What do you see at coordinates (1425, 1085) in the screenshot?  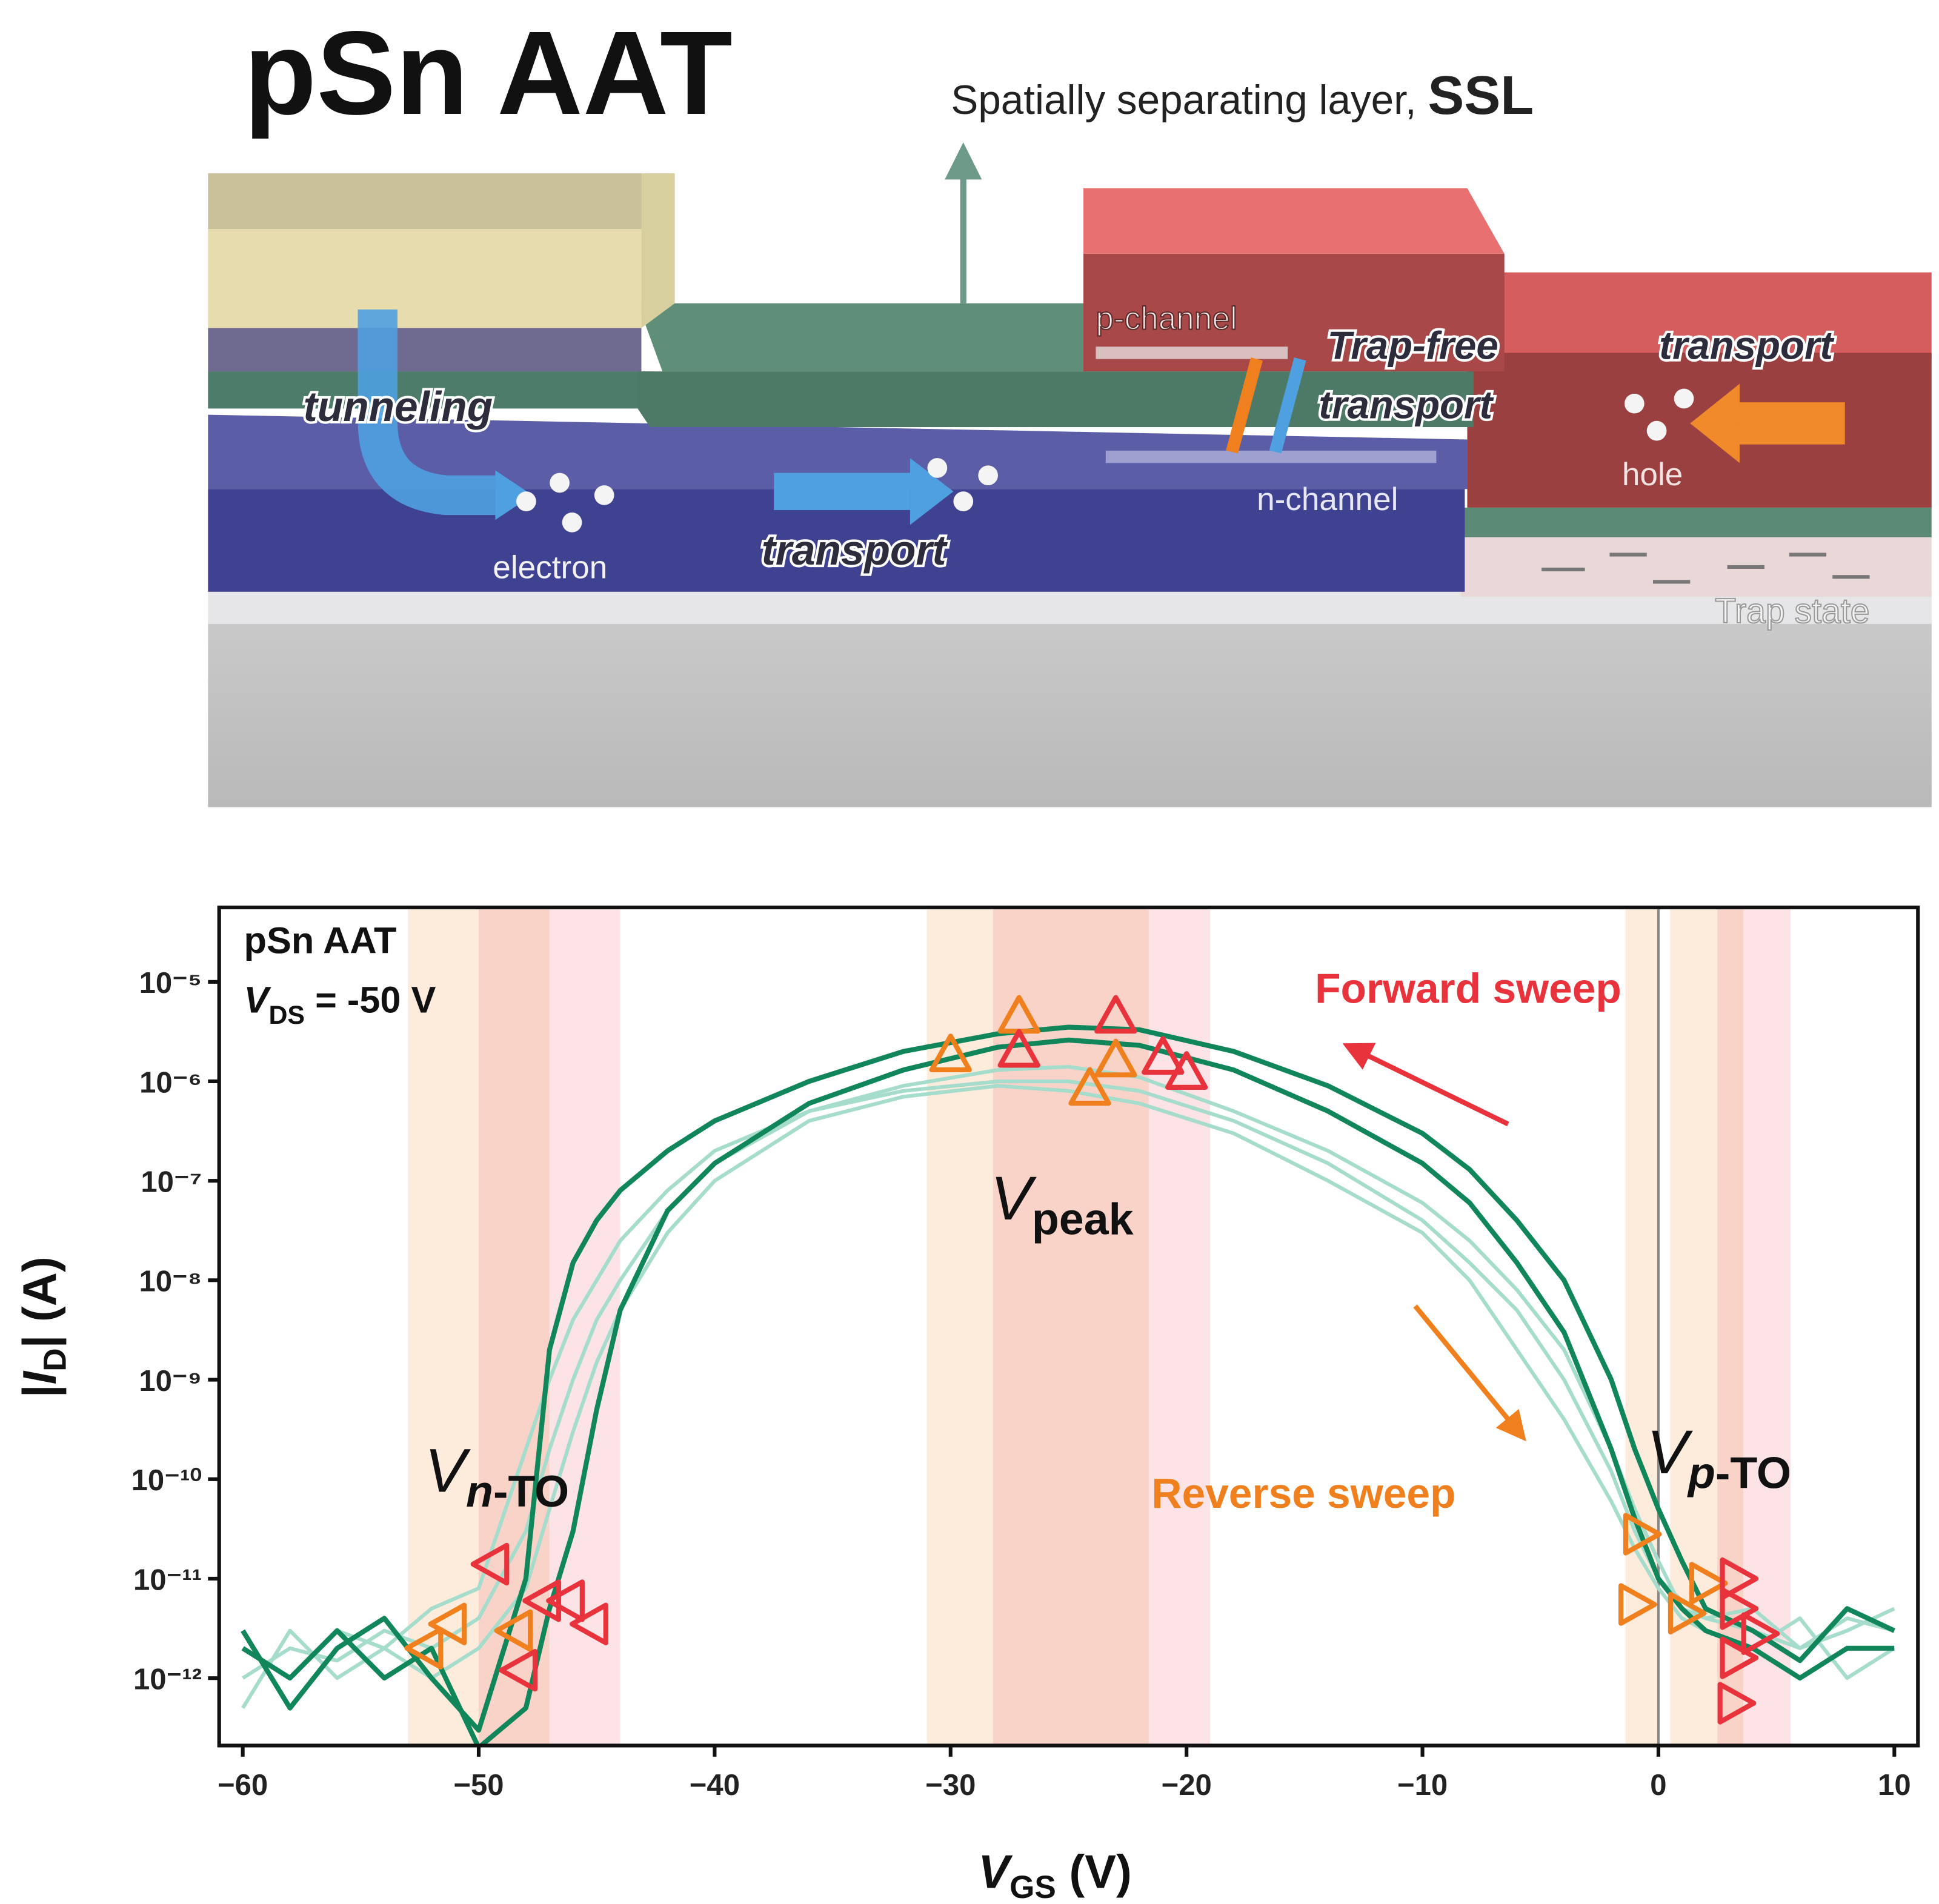 I see `forward-arrow` at bounding box center [1425, 1085].